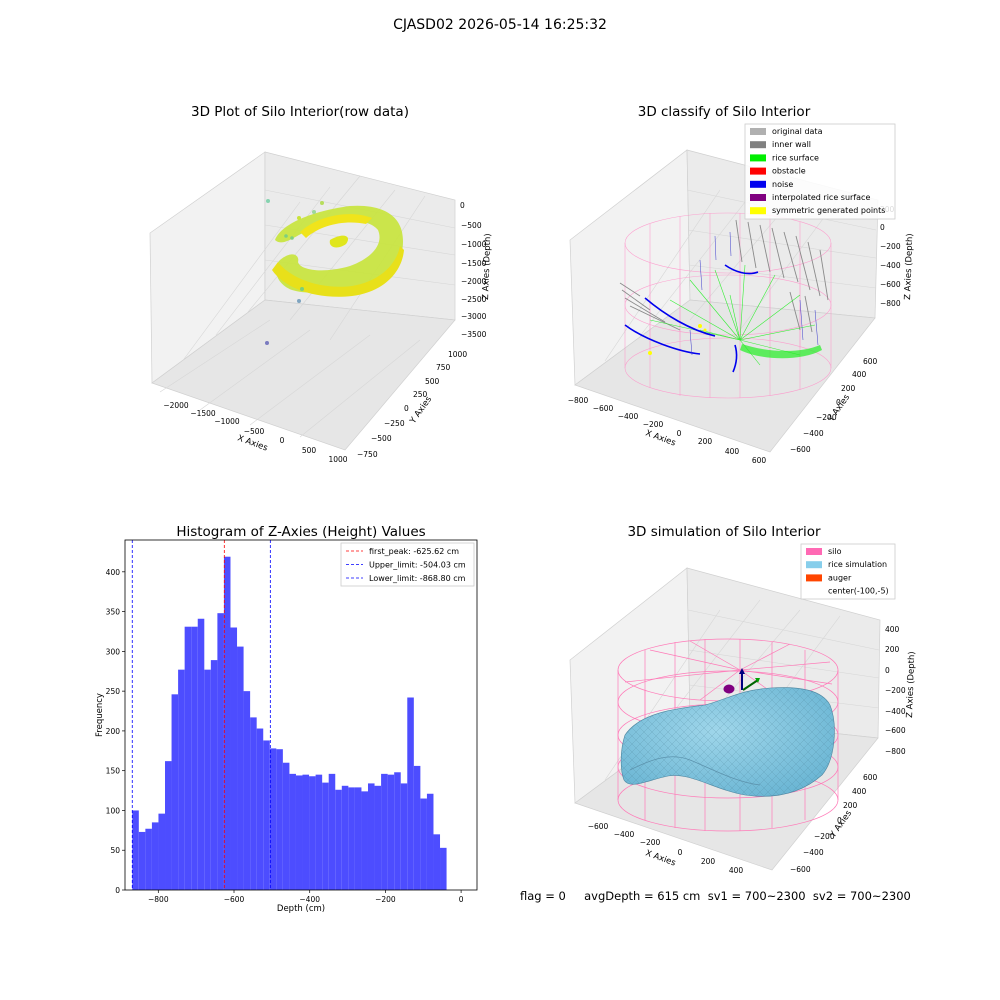 This screenshot has height=1000, width=1000. Describe the element at coordinates (113, 572) in the screenshot. I see `y-tick-label: 400` at that location.